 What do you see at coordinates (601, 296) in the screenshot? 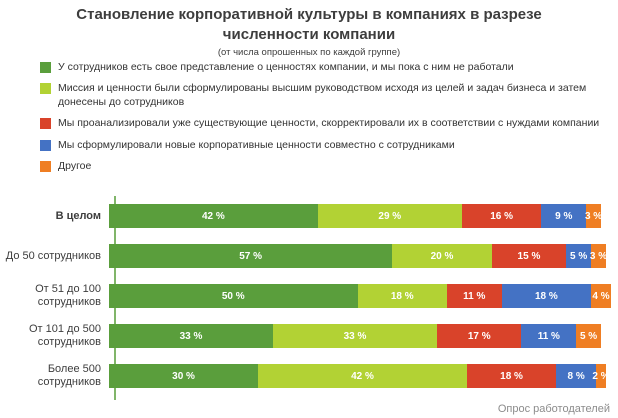
I see `bar-segment: 4 %` at bounding box center [601, 296].